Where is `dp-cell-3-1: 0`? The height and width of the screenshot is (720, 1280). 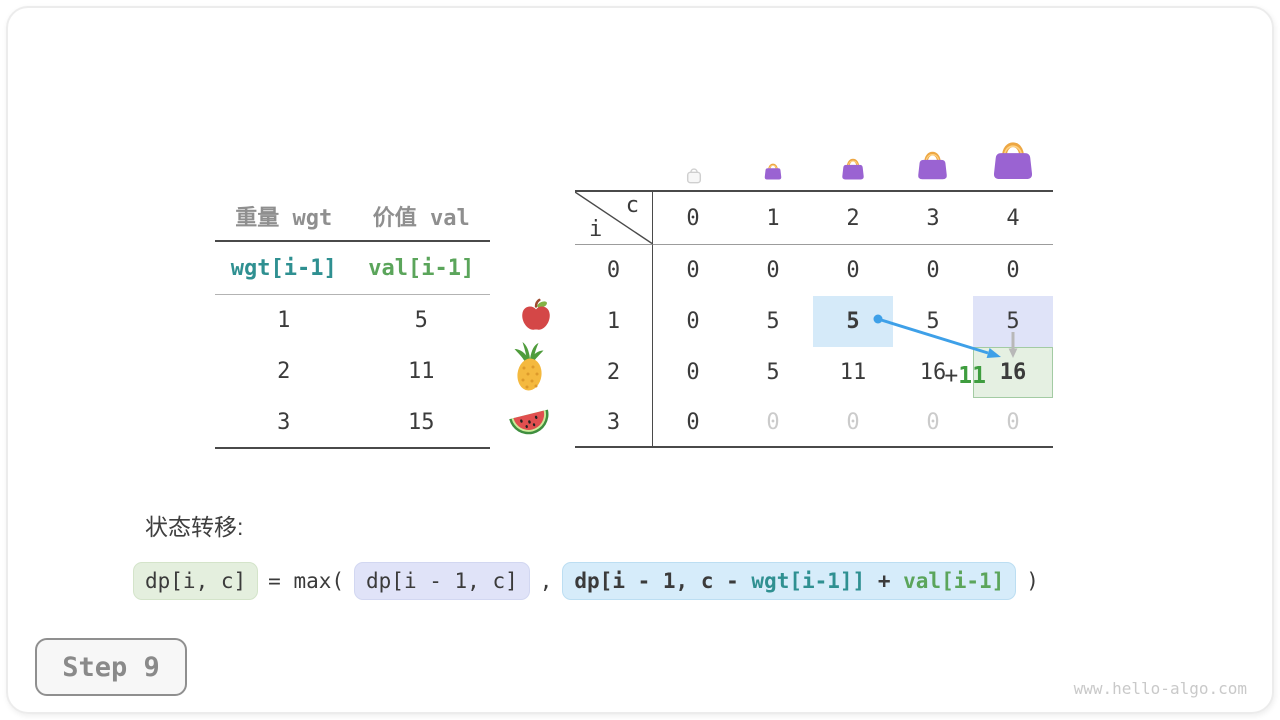 dp-cell-3-1: 0 is located at coordinates (773, 422).